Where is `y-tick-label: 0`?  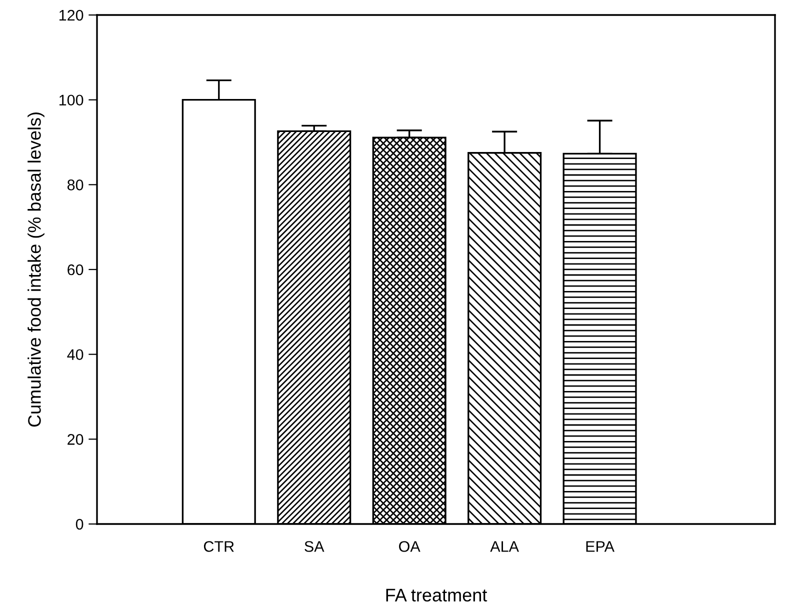
y-tick-label: 0 is located at coordinates (80, 524).